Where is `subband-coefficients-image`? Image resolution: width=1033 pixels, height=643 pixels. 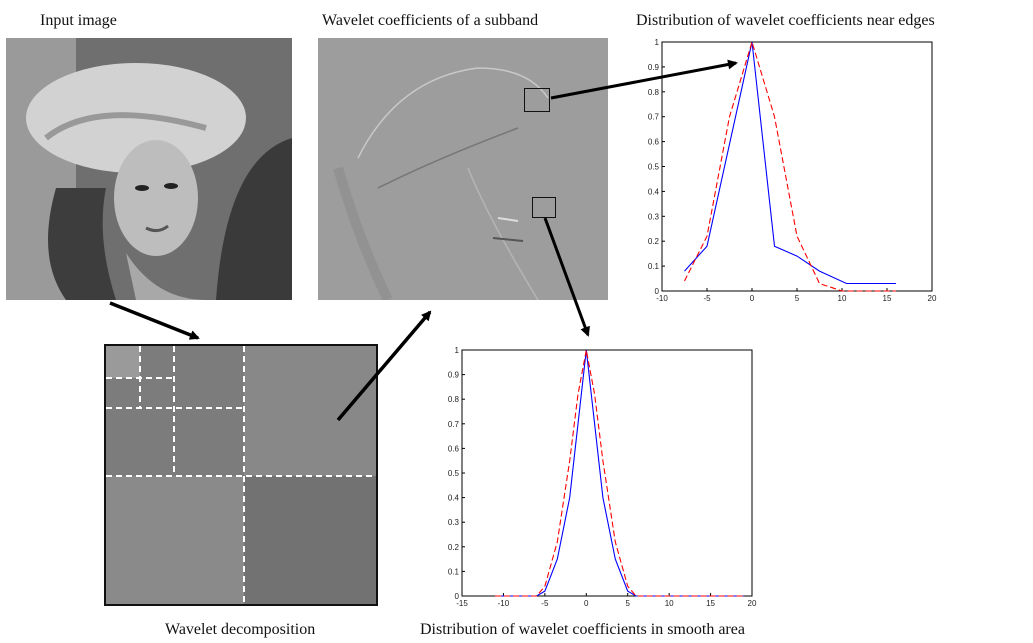 subband-coefficients-image is located at coordinates (463, 169).